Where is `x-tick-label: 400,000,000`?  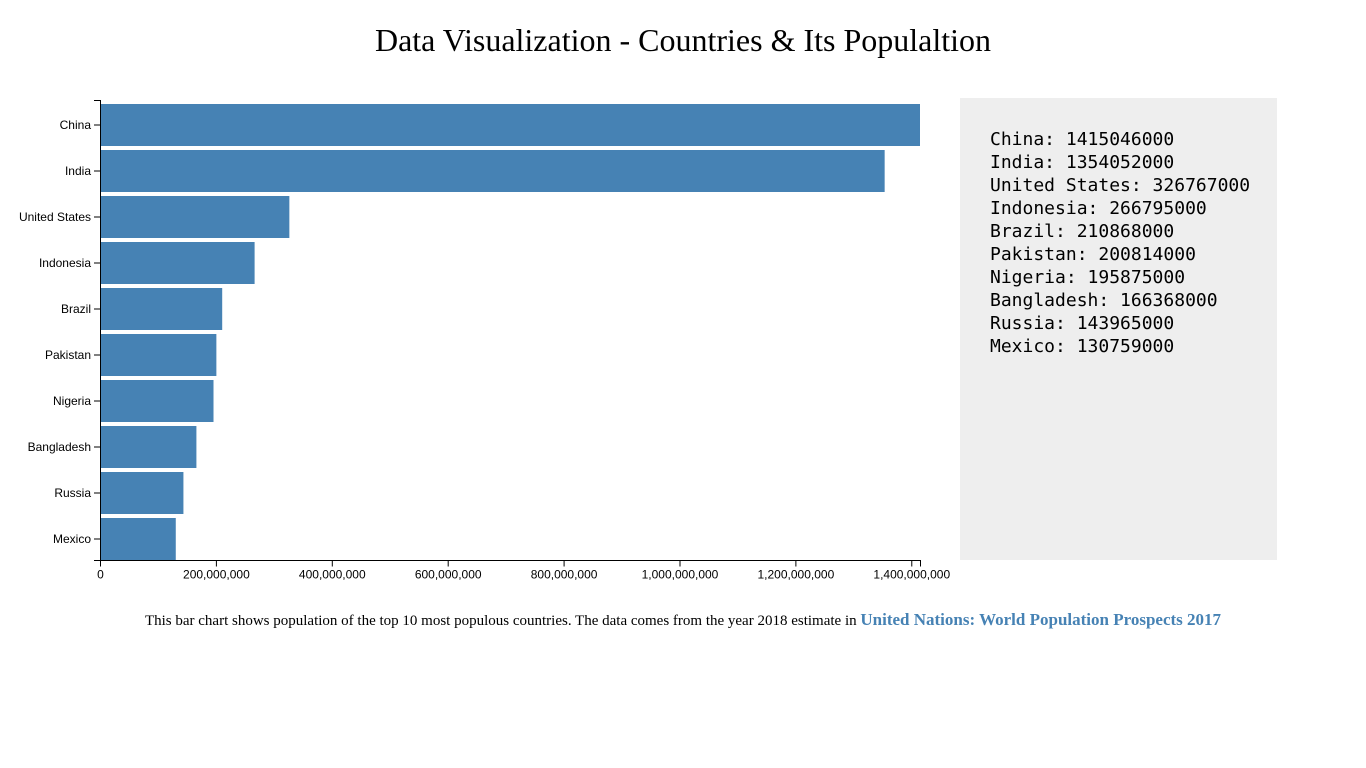
x-tick-label: 400,000,000 is located at coordinates (332, 575).